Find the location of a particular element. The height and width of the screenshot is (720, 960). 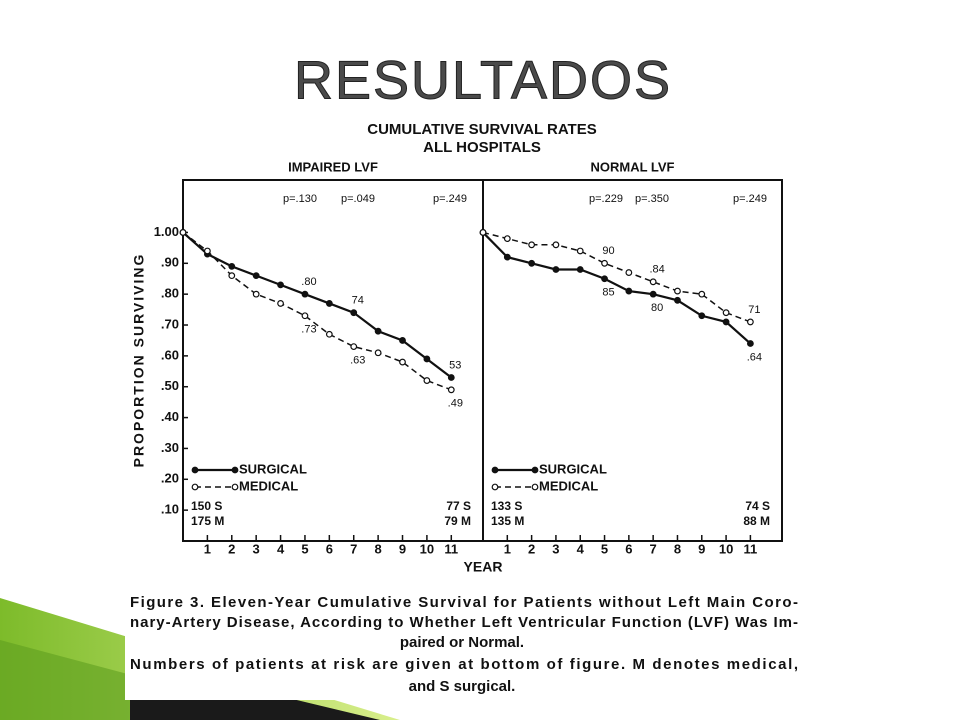

y-tick-label: .50 is located at coordinates (170, 385).